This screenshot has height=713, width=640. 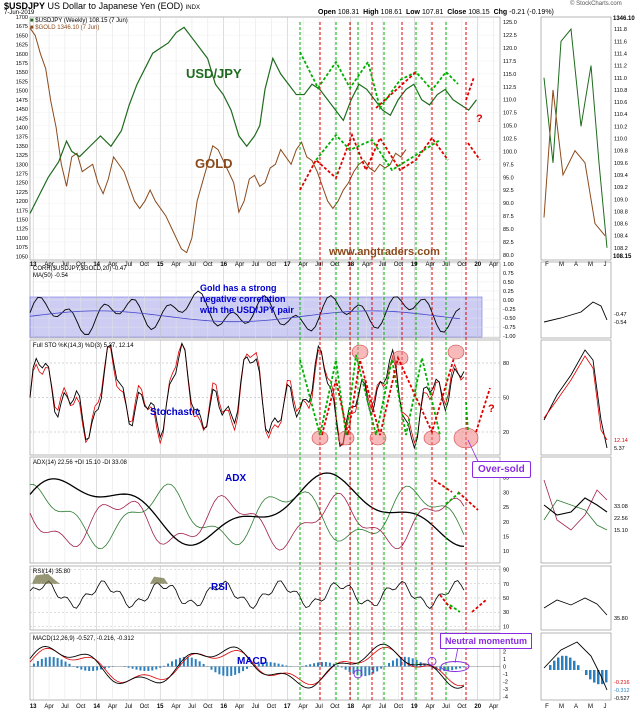 What do you see at coordinates (79, 21) in the screenshot?
I see `legend-usdjpy: ■ $USDJPY (Weekly) 108.15 (7 Jun)` at bounding box center [79, 21].